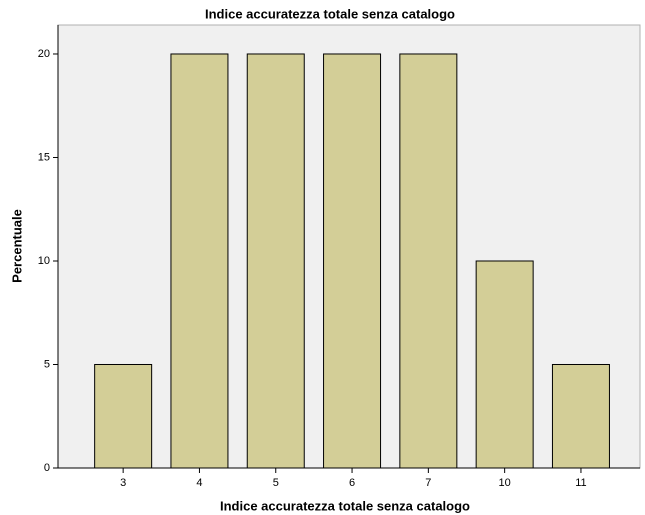 Image resolution: width=645 pixels, height=515 pixels. I want to click on y-tick-label: 10, so click(44, 261).